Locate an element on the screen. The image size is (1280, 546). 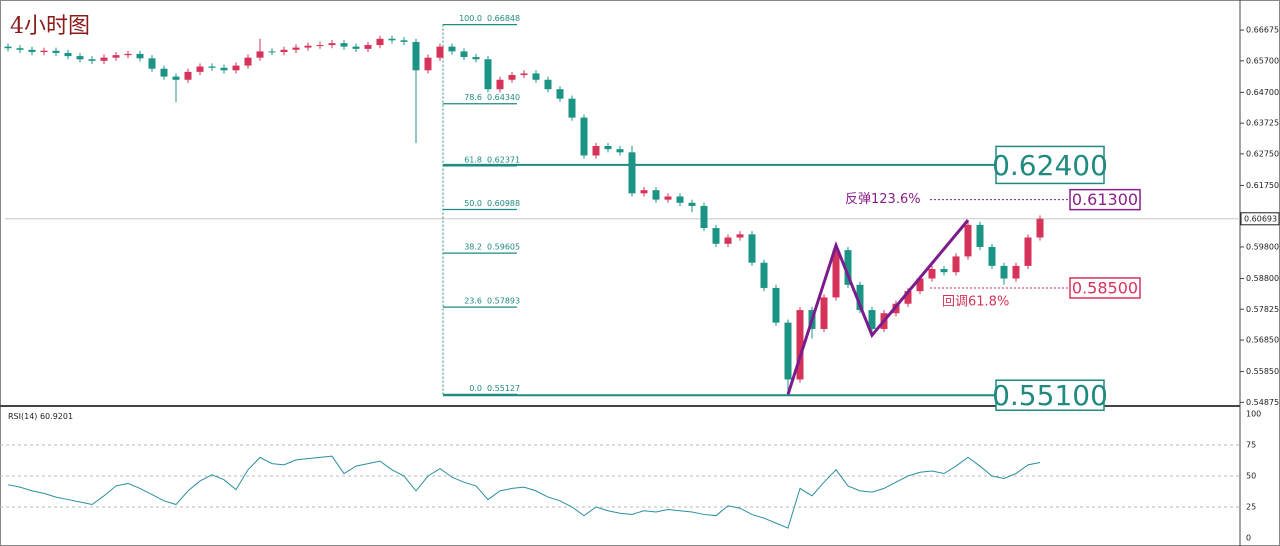
rsi-label: RSI(14) 60.9201 is located at coordinates (40, 416).